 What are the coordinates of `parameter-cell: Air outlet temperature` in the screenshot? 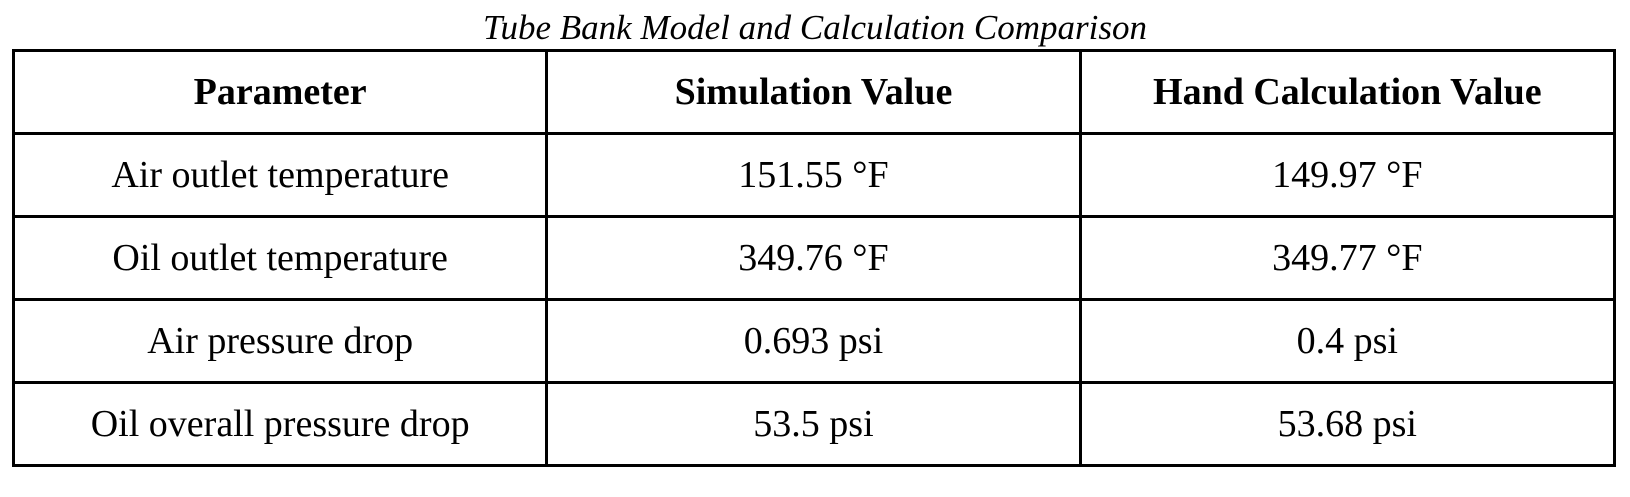 It's located at (280, 175).